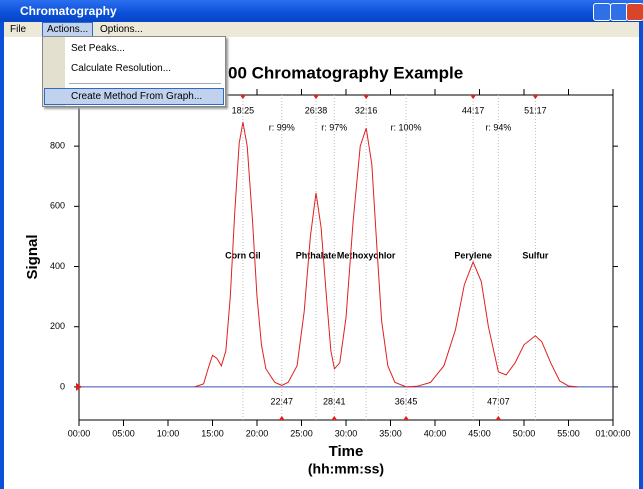 The width and height of the screenshot is (643, 489). Describe the element at coordinates (316, 255) in the screenshot. I see `peak-name: Phthalate` at that location.